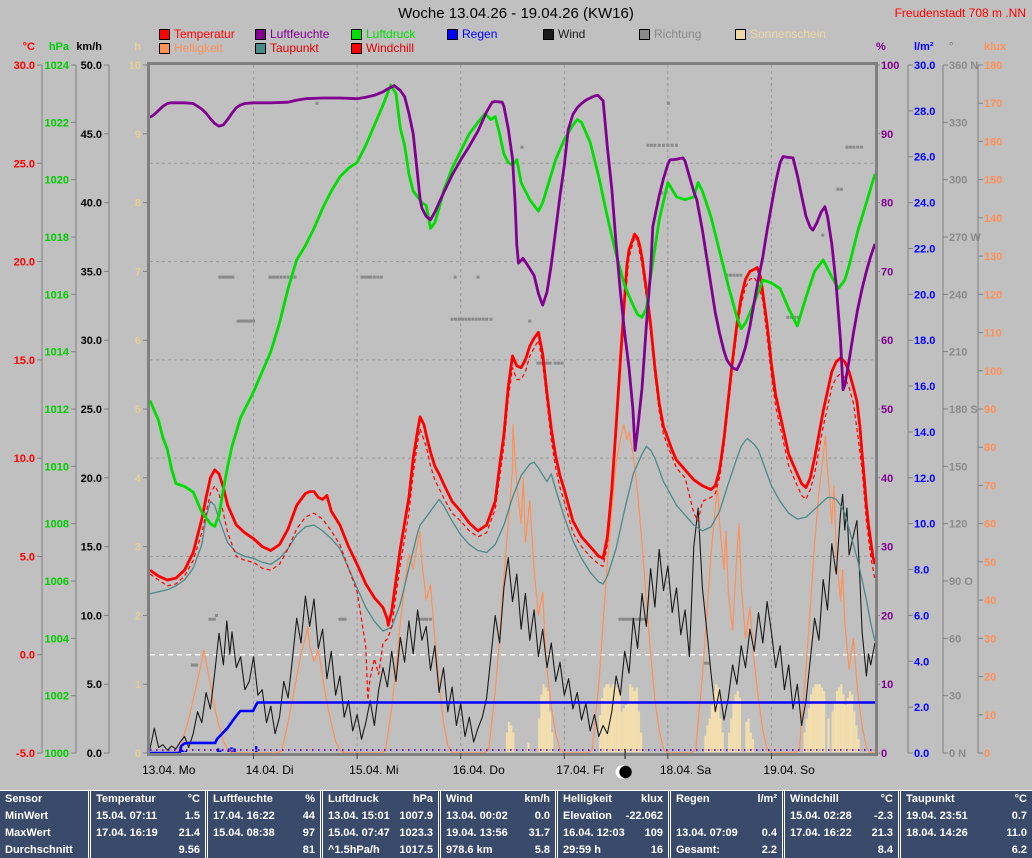  What do you see at coordinates (353, 799) in the screenshot?
I see `table-header-label: Luftdruck` at bounding box center [353, 799].